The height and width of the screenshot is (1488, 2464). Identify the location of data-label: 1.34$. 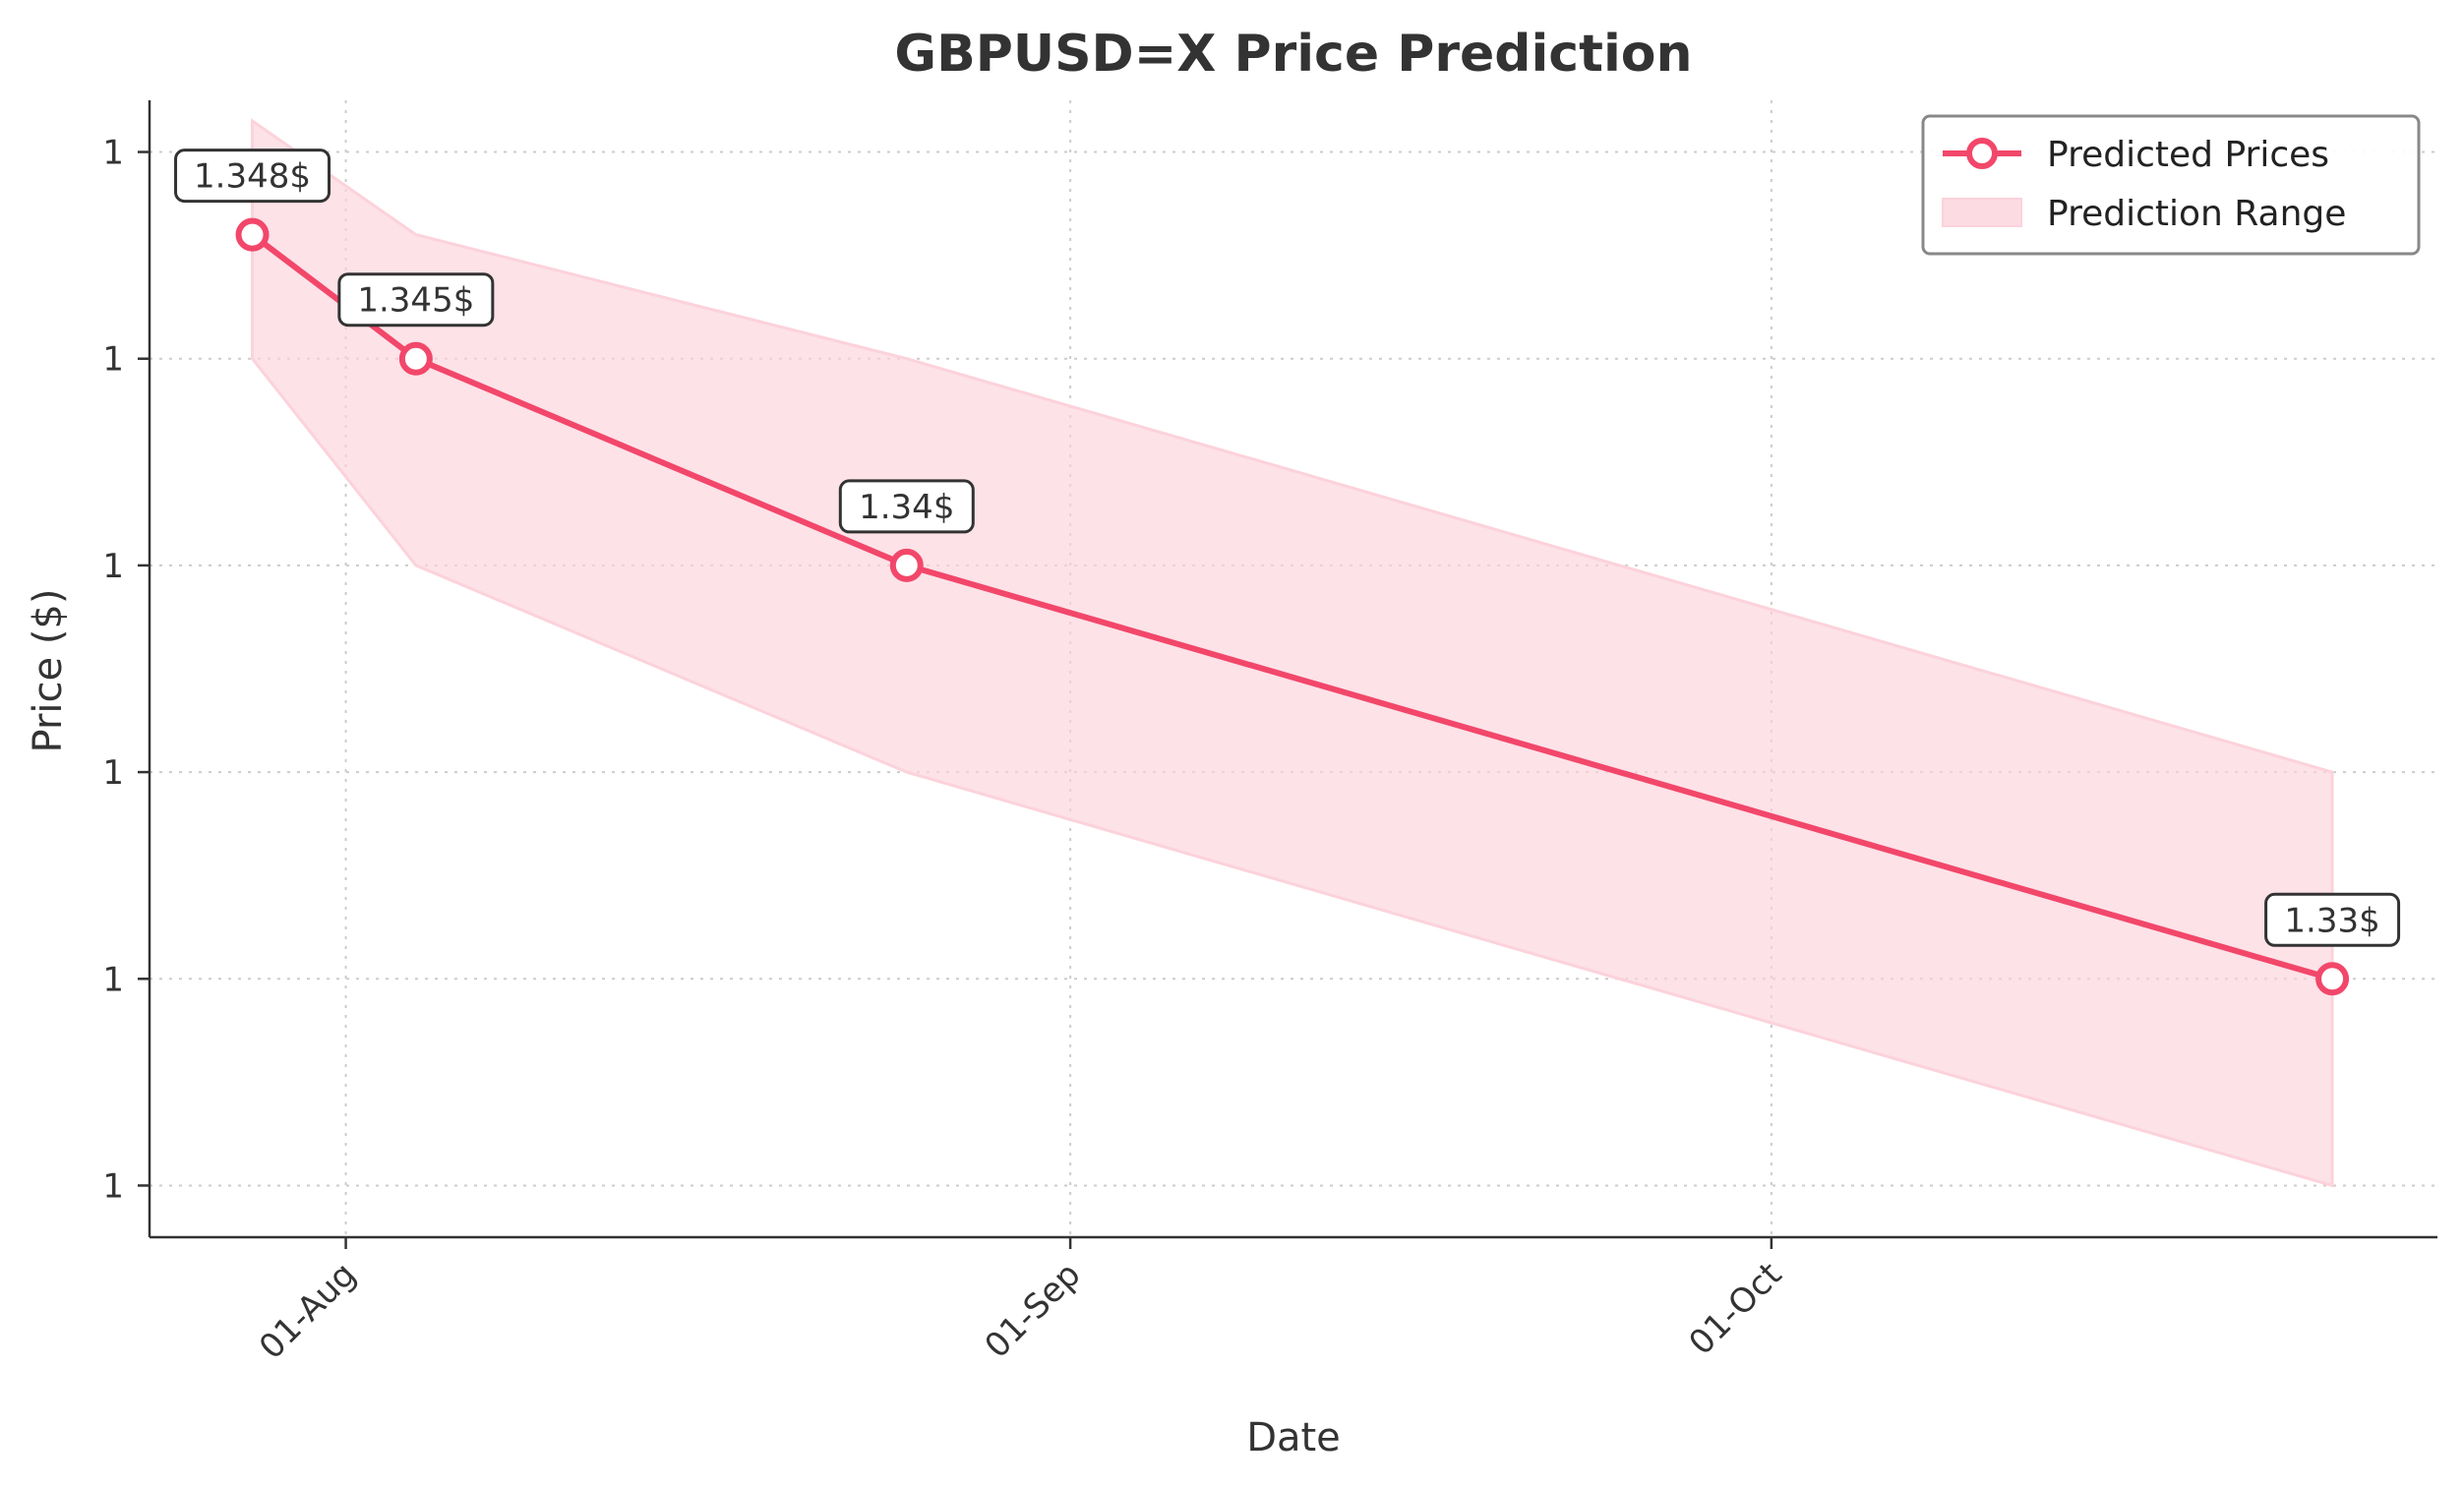
(907, 508).